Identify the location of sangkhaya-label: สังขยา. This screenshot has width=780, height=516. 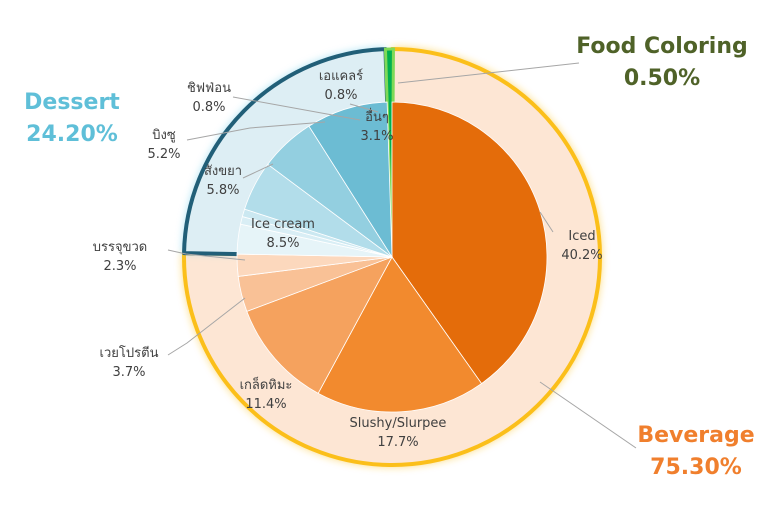
(223, 171).